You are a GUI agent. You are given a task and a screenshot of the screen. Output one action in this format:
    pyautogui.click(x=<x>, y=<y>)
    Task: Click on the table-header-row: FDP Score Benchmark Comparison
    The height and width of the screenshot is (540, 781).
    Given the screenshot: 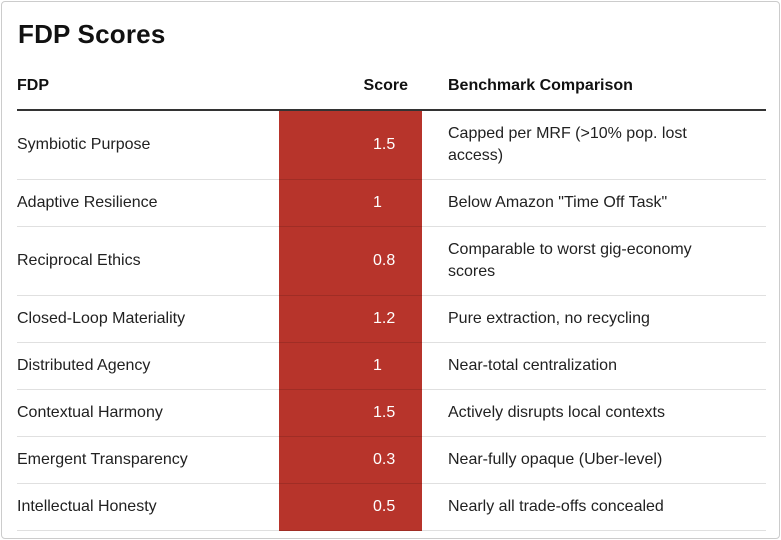 What is the action you would take?
    pyautogui.click(x=391, y=92)
    